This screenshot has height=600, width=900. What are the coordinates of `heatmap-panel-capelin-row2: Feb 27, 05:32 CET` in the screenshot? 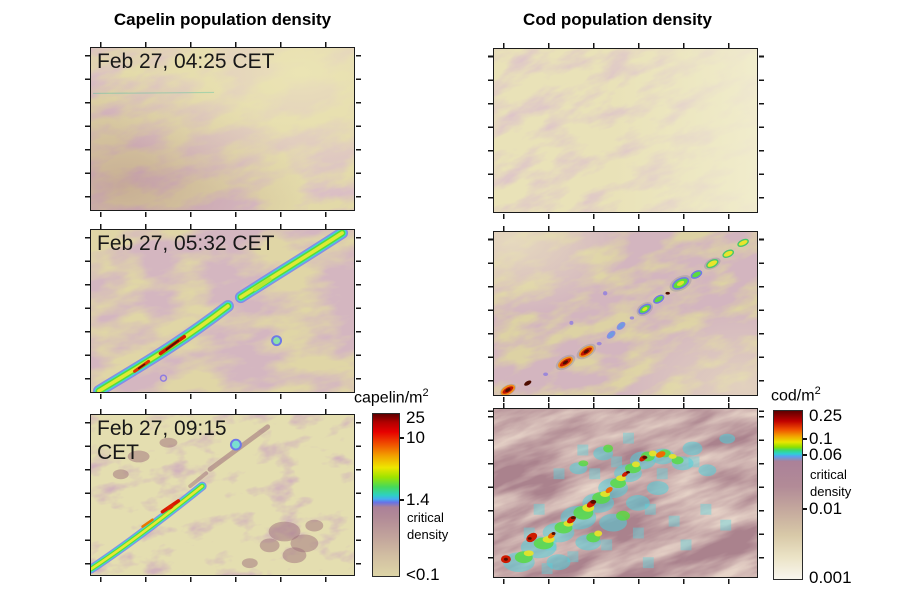 It's located at (222, 311).